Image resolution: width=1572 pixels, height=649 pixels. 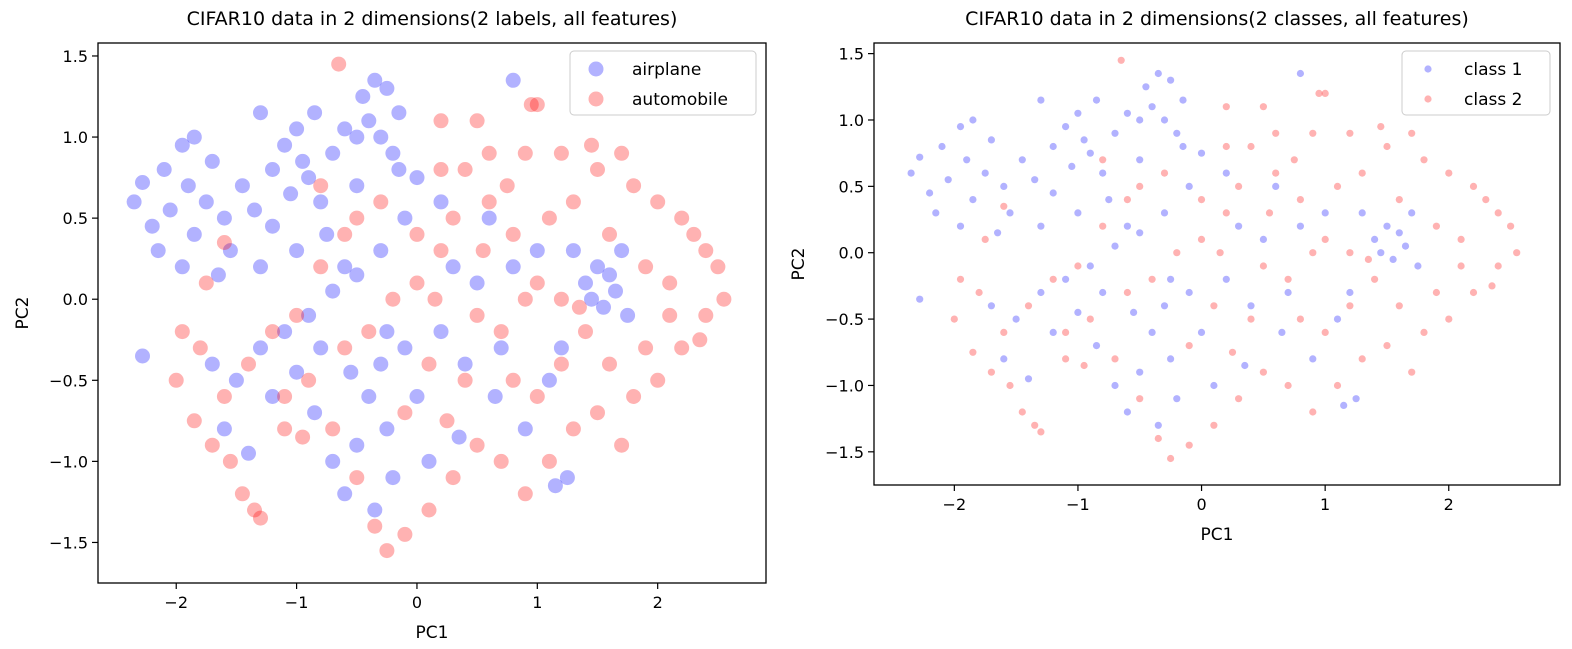 What do you see at coordinates (799, 264) in the screenshot?
I see `y-axis-label: PC2` at bounding box center [799, 264].